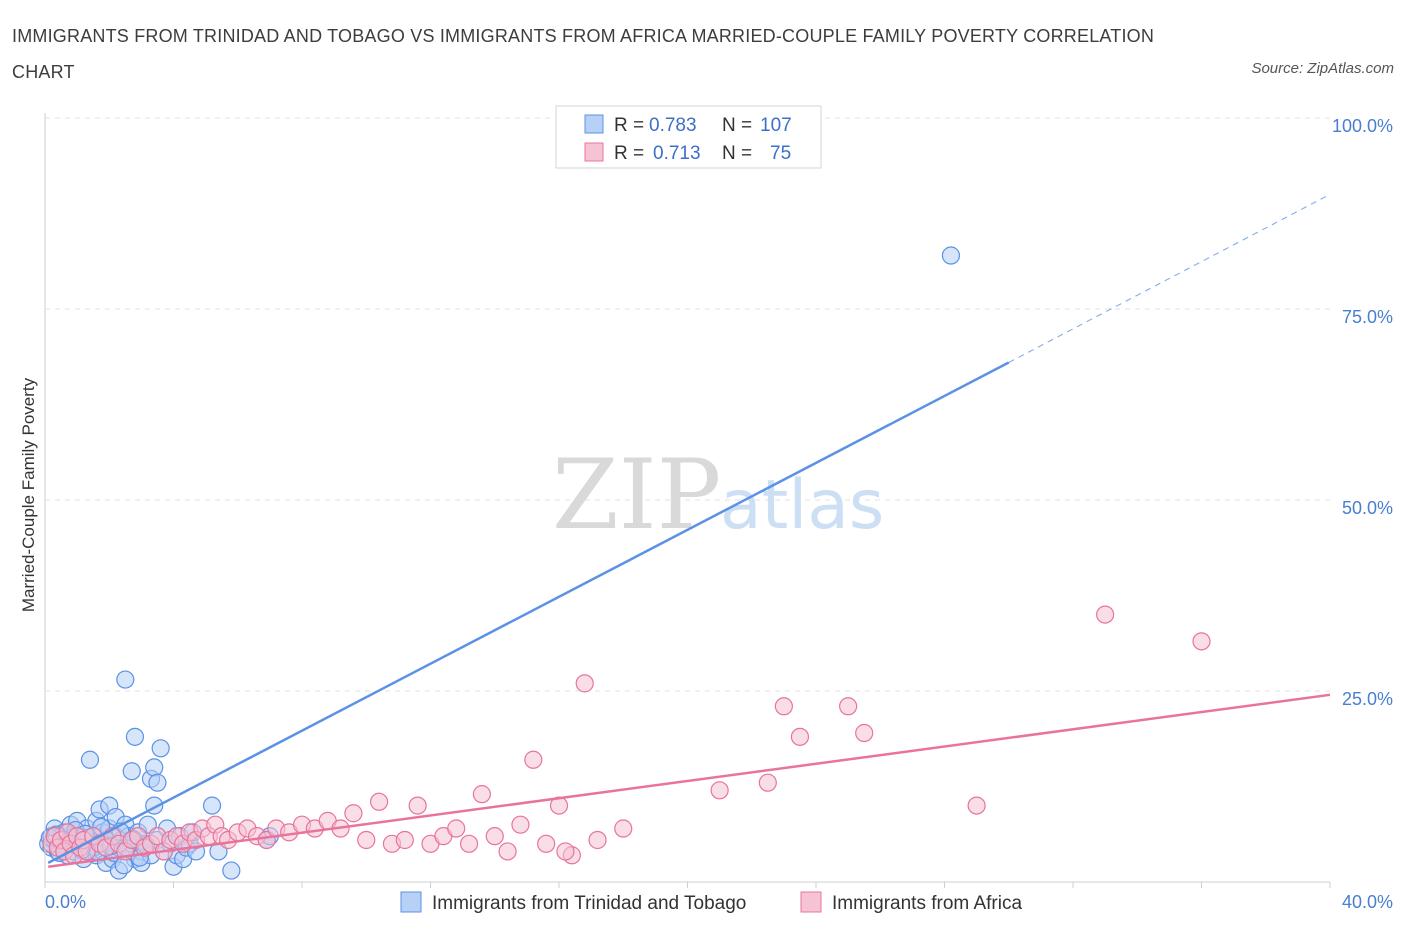 Image resolution: width=1406 pixels, height=930 pixels. What do you see at coordinates (673, 125) in the screenshot?
I see `legend-r-trinidad: 0.783` at bounding box center [673, 125].